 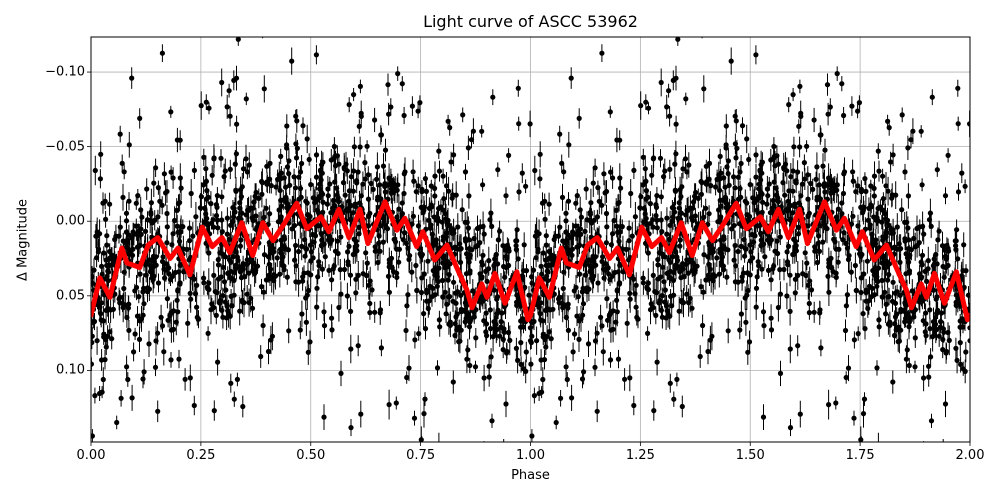 What do you see at coordinates (750, 455) in the screenshot?
I see `x-tick-label: 1.50` at bounding box center [750, 455].